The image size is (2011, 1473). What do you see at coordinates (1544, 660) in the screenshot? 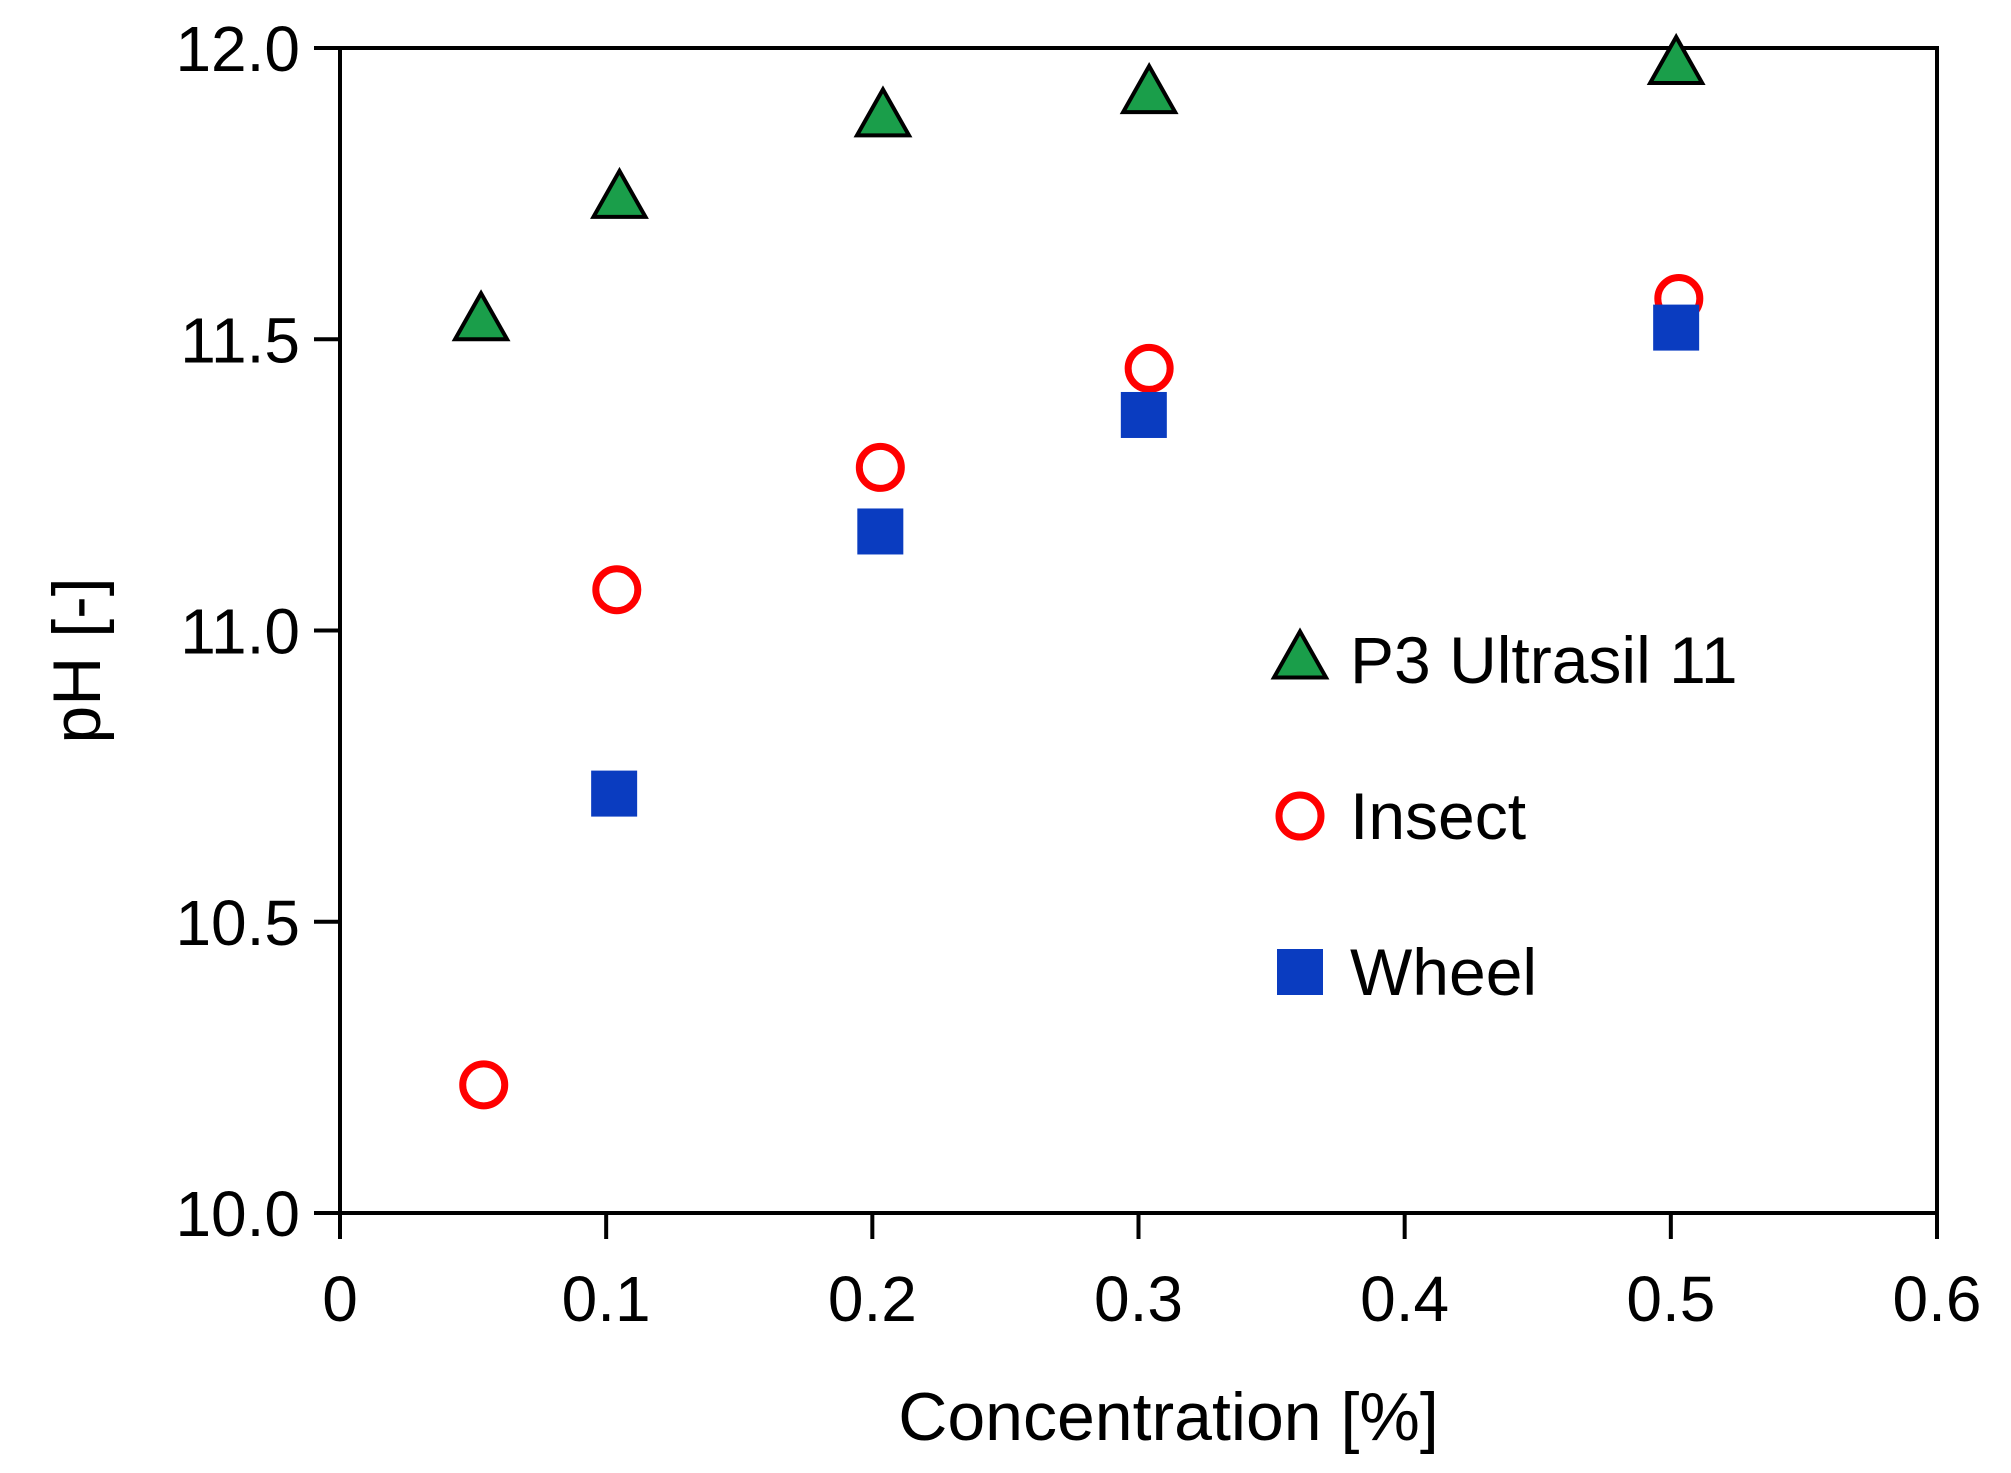
I see `legend-label: P3 Ultrasil 11` at bounding box center [1544, 660].